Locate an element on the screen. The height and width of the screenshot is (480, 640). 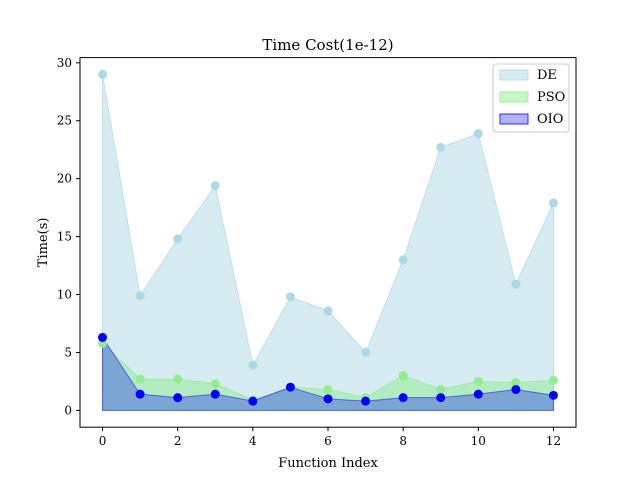
x-tick-label: 0 is located at coordinates (103, 441).